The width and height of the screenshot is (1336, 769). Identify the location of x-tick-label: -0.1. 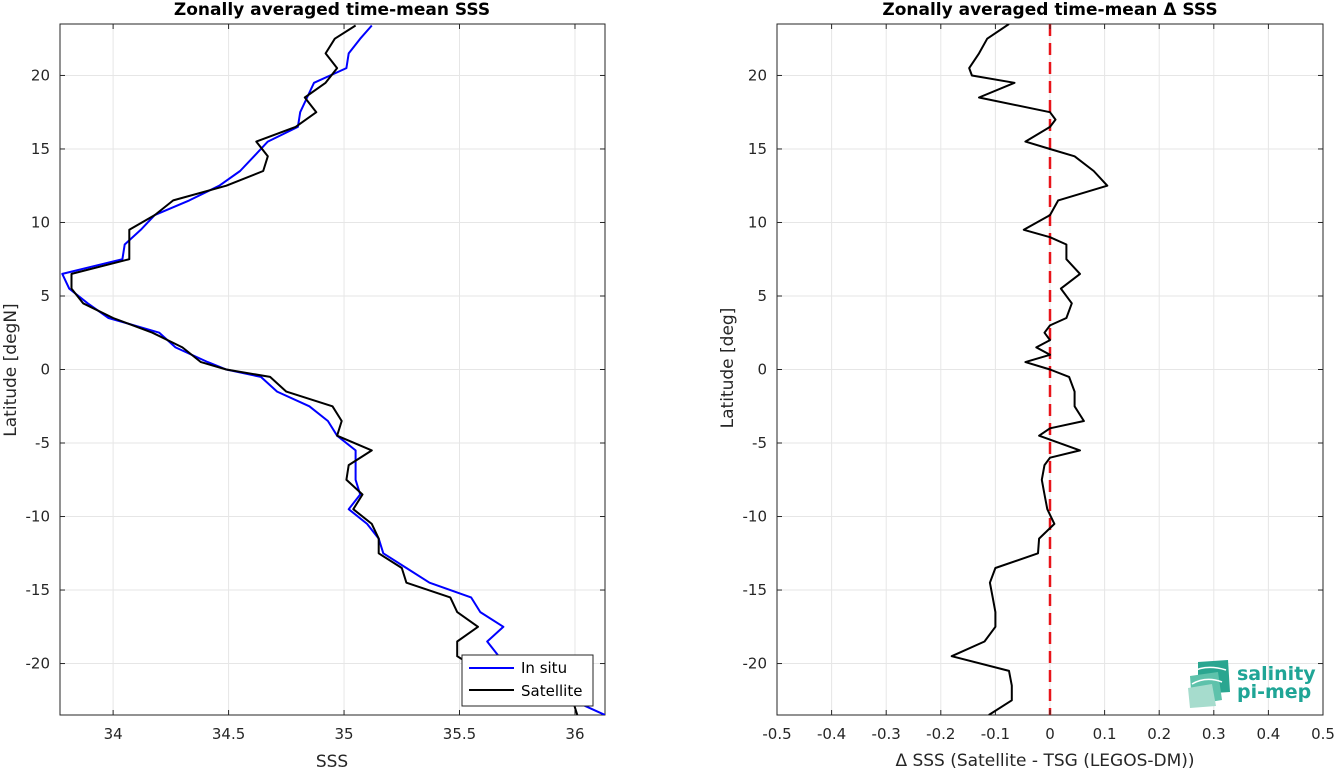
(995, 734).